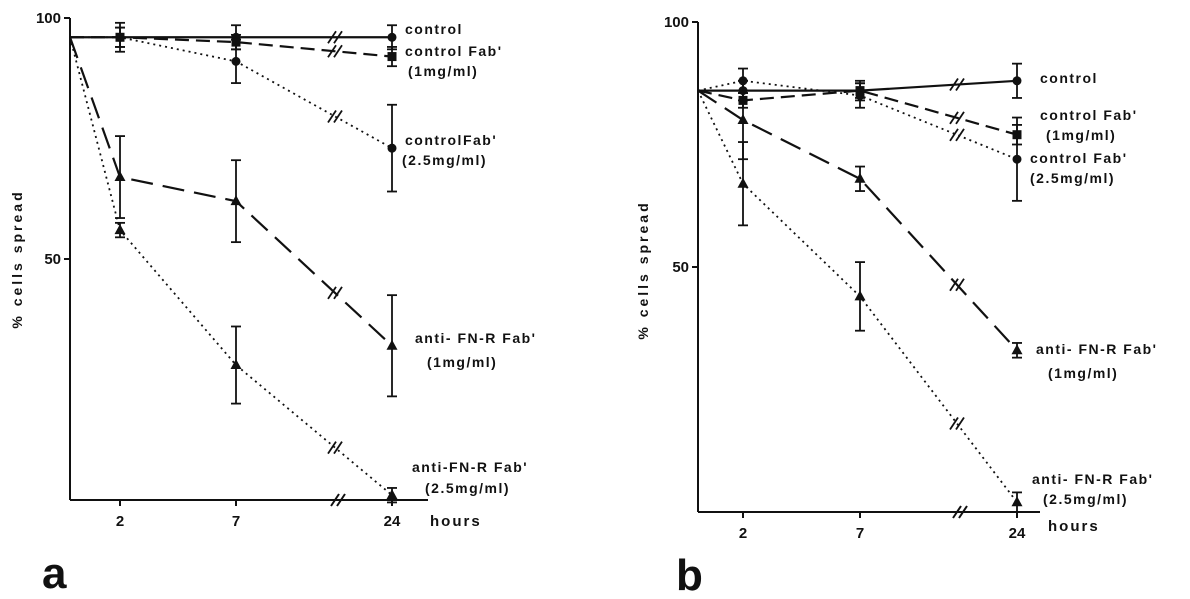 Image resolution: width=1190 pixels, height=599 pixels. I want to click on panel-a-label-anti-fnr-1-conc: (1mg/ml), so click(462, 362).